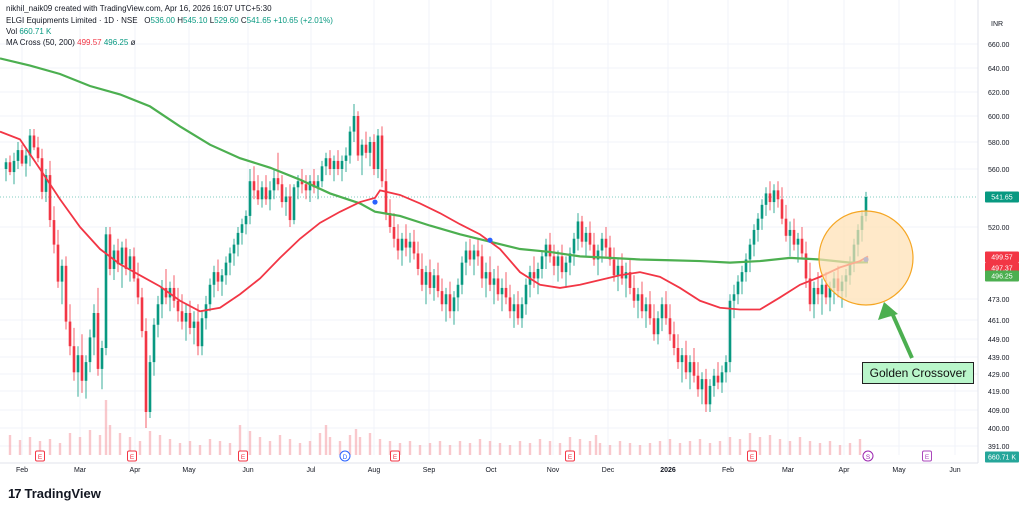 The height and width of the screenshot is (517, 1024). What do you see at coordinates (999, 93) in the screenshot?
I see `y-tick-label: 620.00` at bounding box center [999, 93].